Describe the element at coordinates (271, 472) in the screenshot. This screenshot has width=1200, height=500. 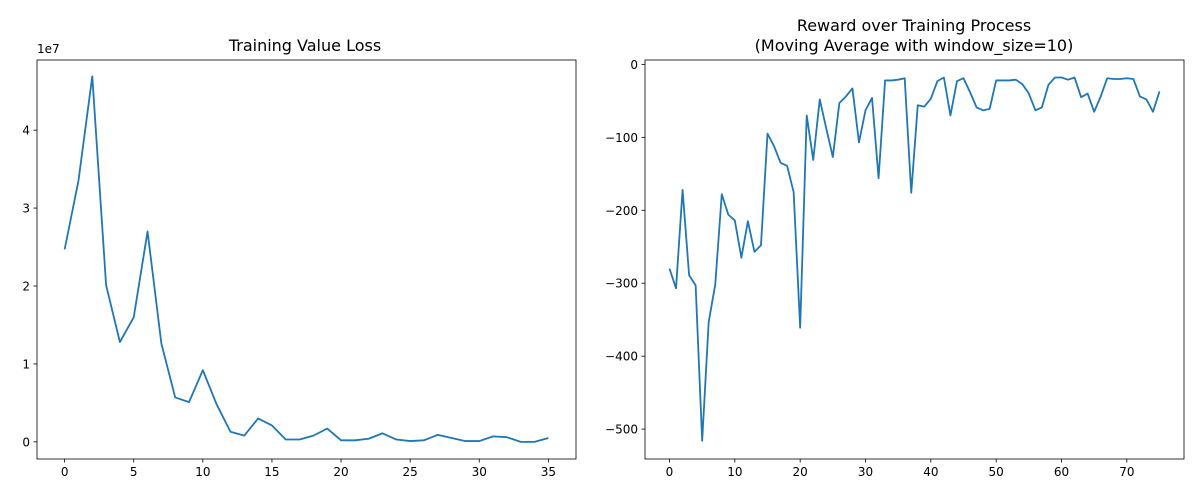
I see `x-tick-label: 15` at that location.